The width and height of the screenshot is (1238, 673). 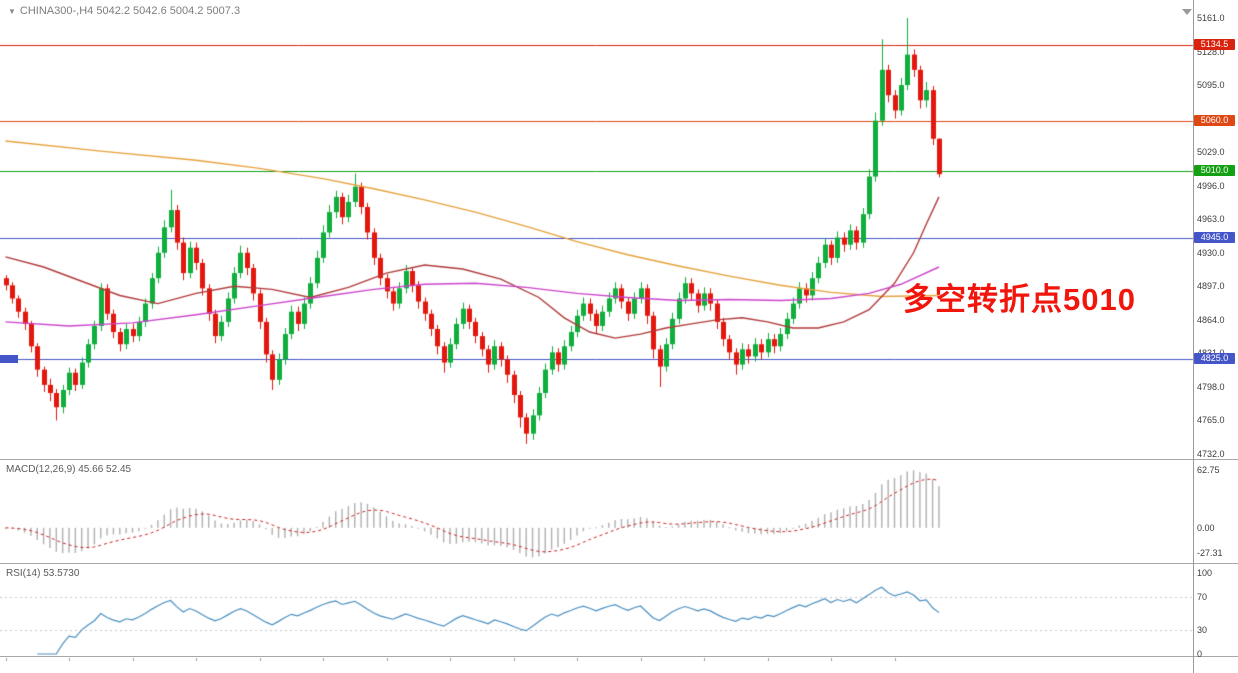 What do you see at coordinates (1214, 120) in the screenshot?
I see `hline-price-label: 5060.0` at bounding box center [1214, 120].